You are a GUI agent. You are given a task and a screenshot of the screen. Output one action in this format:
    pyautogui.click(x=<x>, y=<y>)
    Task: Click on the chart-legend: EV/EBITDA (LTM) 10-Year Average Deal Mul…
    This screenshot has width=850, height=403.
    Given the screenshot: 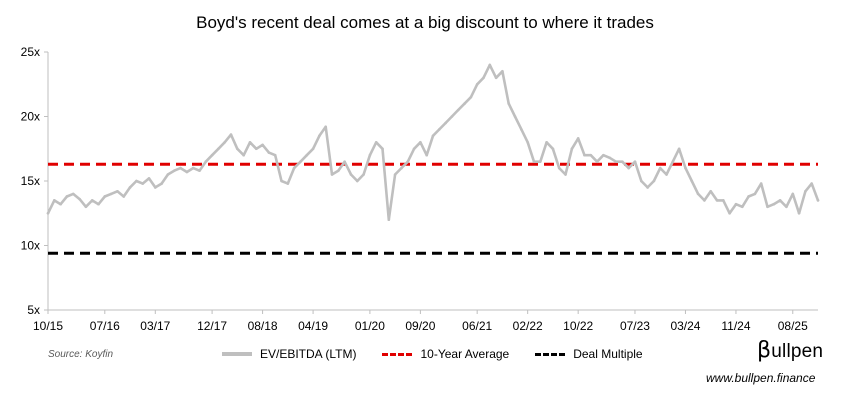 What is the action you would take?
    pyautogui.click(x=445, y=354)
    